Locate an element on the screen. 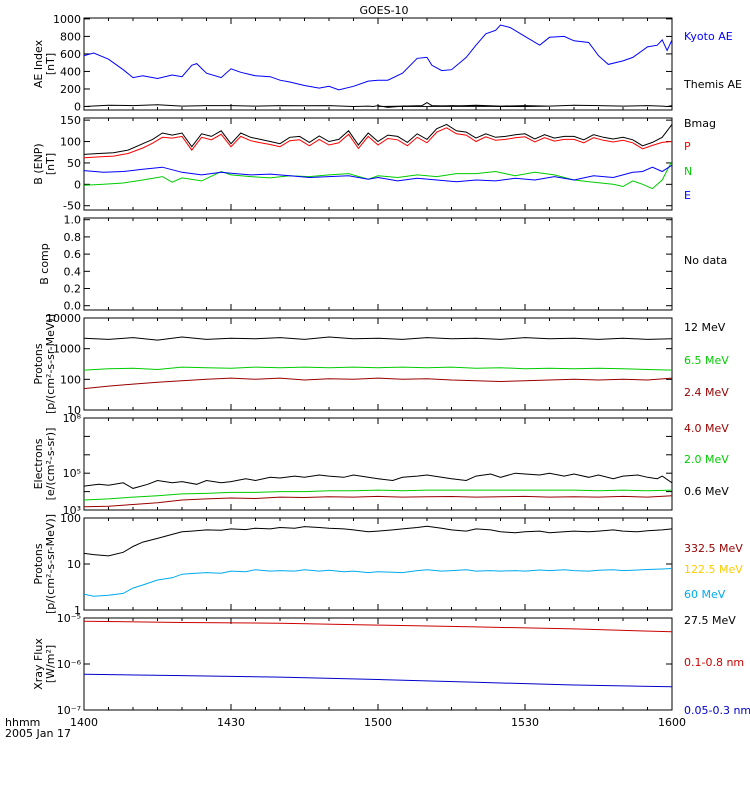 The image size is (750, 804). x-tick-label: 1430 is located at coordinates (231, 722).